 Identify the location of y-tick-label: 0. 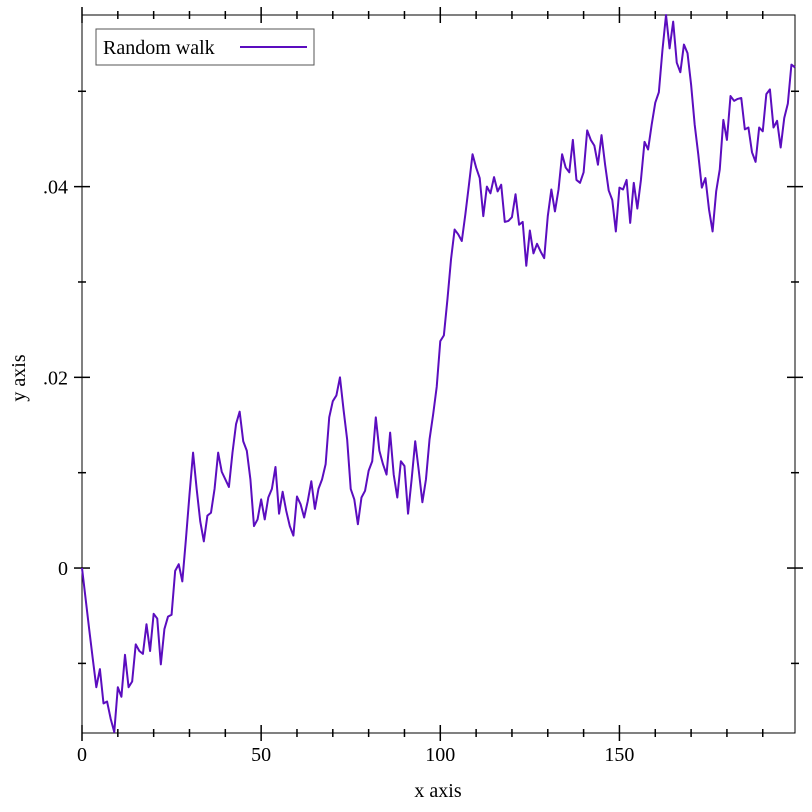
(63, 569).